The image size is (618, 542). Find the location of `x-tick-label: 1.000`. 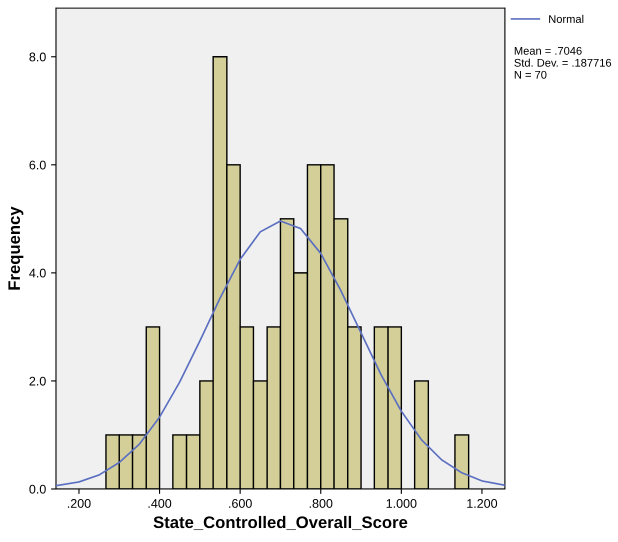

x-tick-label: 1.000 is located at coordinates (401, 503).